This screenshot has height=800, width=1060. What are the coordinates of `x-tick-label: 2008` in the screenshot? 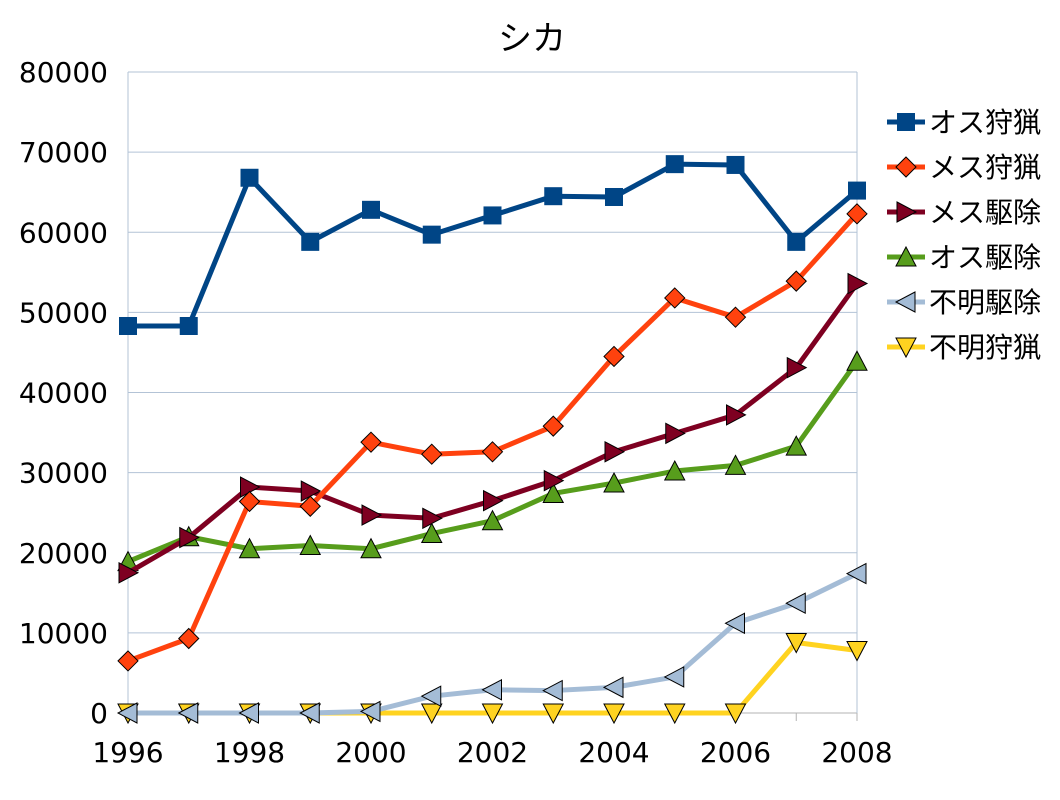 It's located at (856, 752).